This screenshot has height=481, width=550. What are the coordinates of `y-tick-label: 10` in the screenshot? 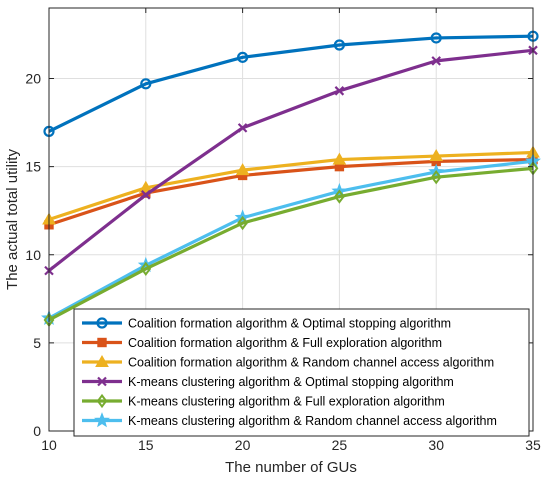 It's located at (33, 255).